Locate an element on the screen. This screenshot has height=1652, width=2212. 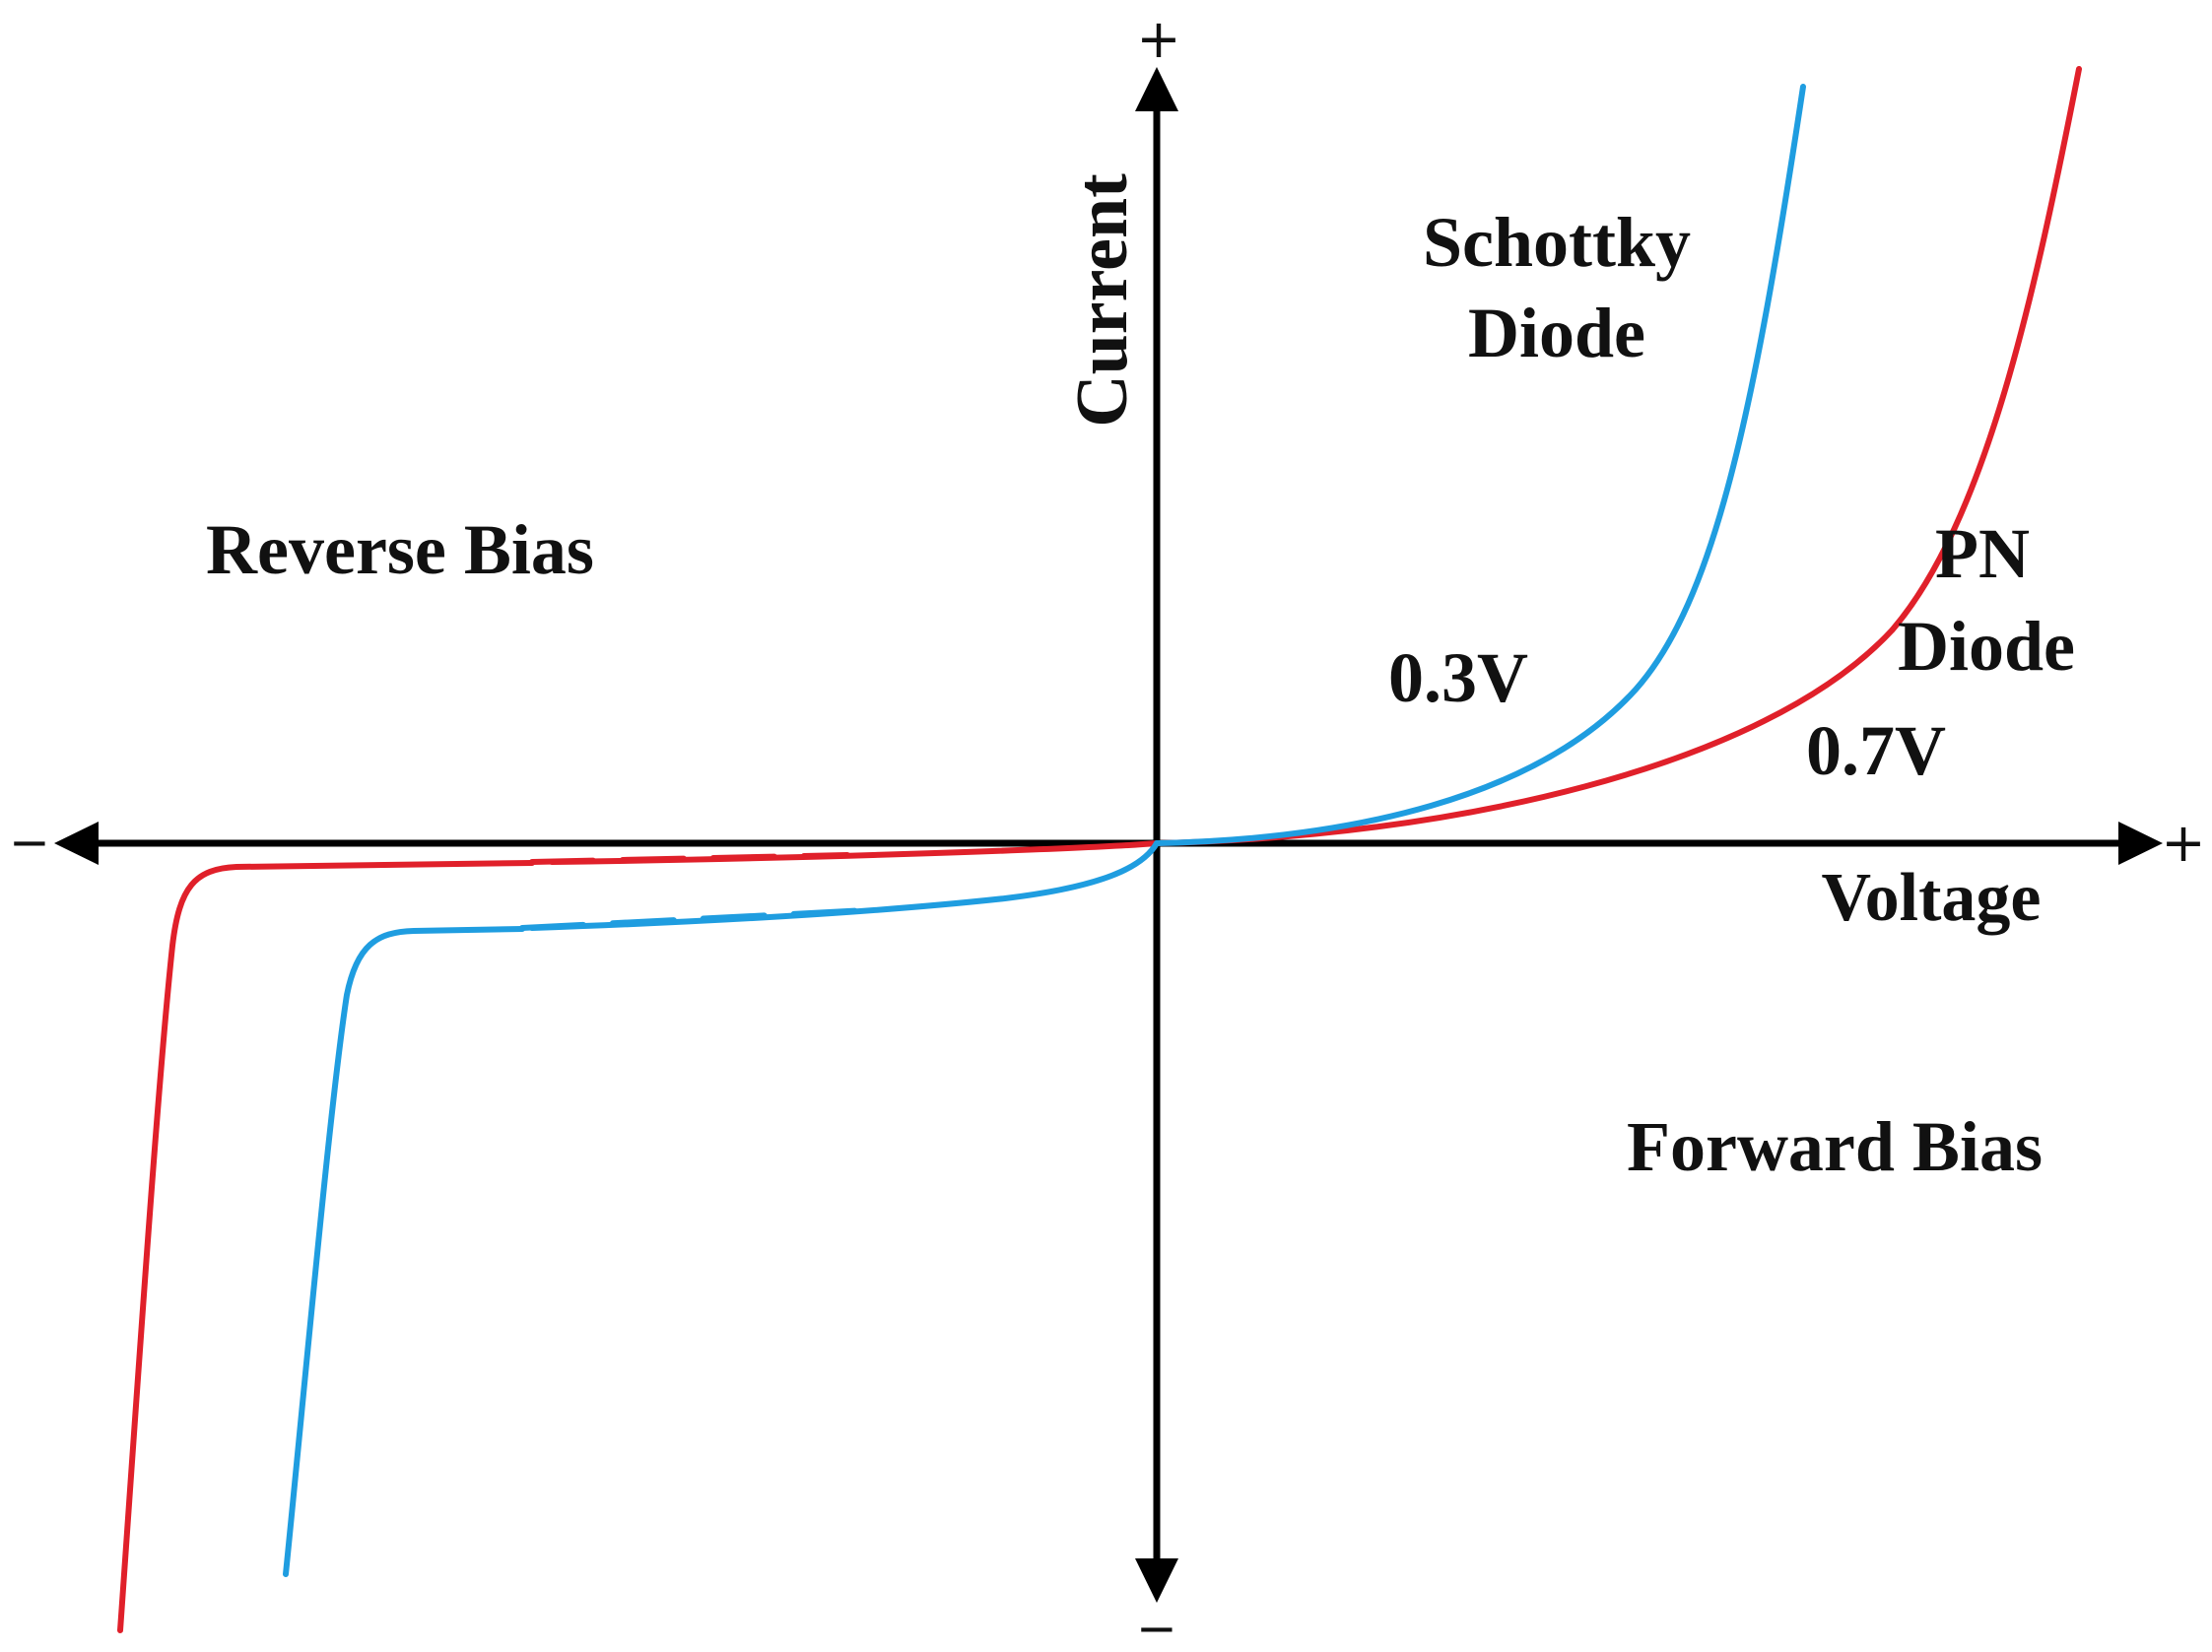
pn-label-line2: Diode is located at coordinates (1986, 646).